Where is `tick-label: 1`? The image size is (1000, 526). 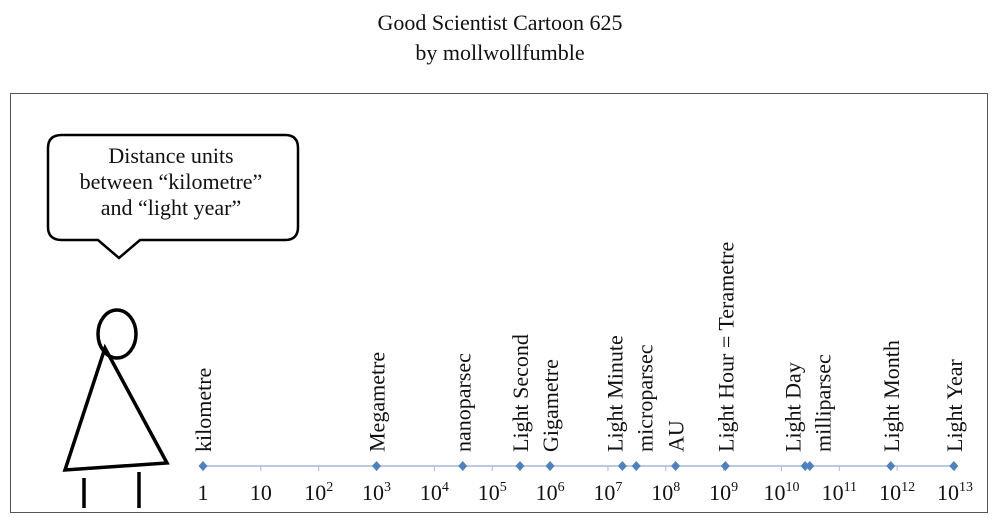
tick-label: 1 is located at coordinates (203, 492).